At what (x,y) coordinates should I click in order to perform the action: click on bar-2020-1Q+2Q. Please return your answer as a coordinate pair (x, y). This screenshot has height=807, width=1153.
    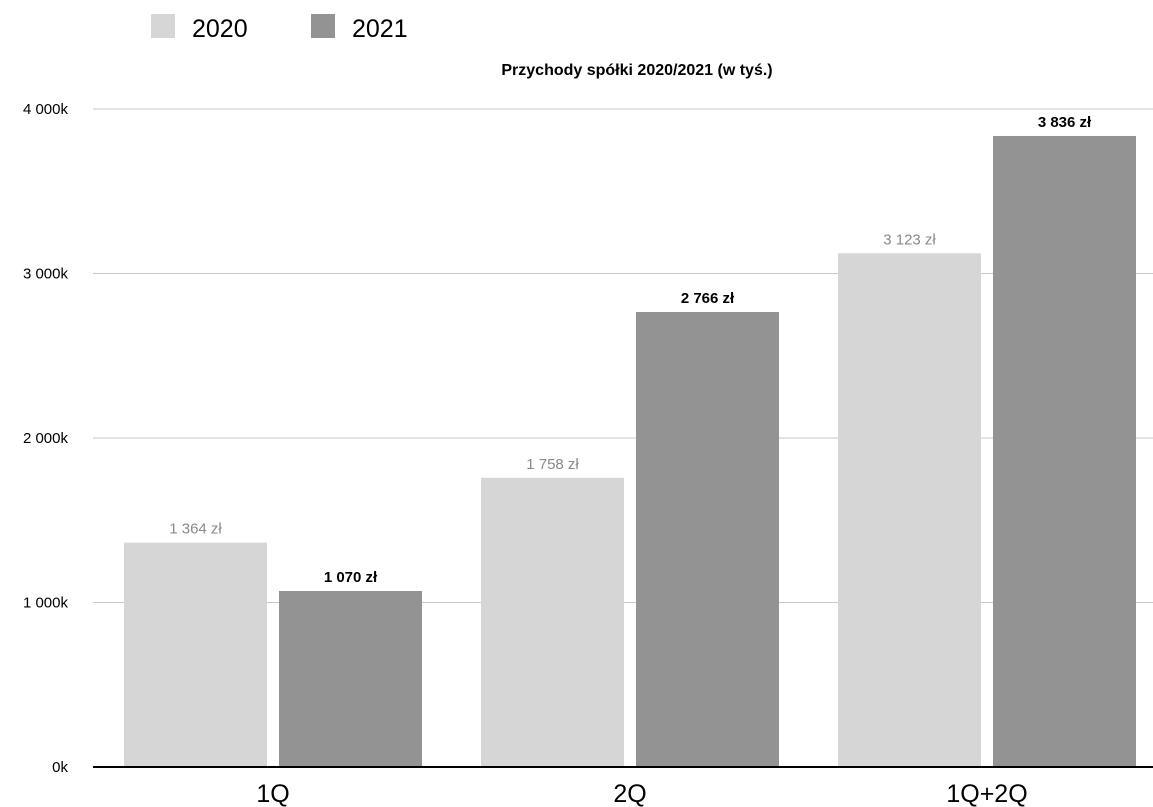
    Looking at the image, I should click on (909, 510).